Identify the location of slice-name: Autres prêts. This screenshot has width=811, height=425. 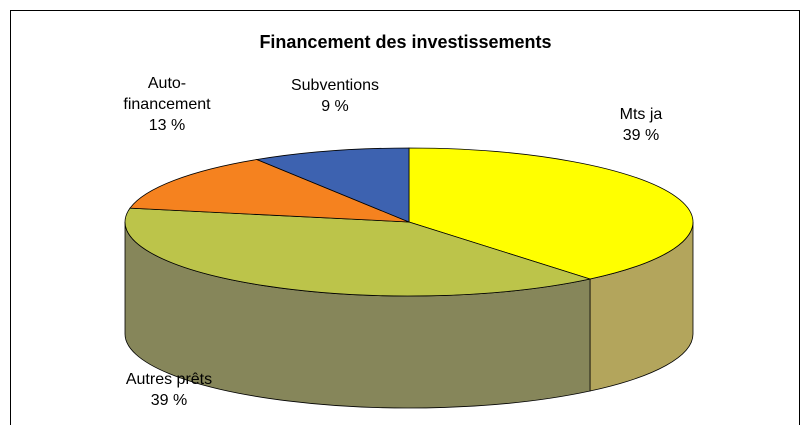
(169, 379).